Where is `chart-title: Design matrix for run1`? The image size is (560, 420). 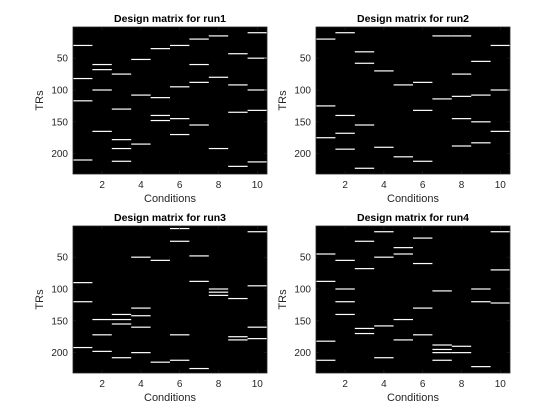 chart-title: Design matrix for run1 is located at coordinates (170, 19).